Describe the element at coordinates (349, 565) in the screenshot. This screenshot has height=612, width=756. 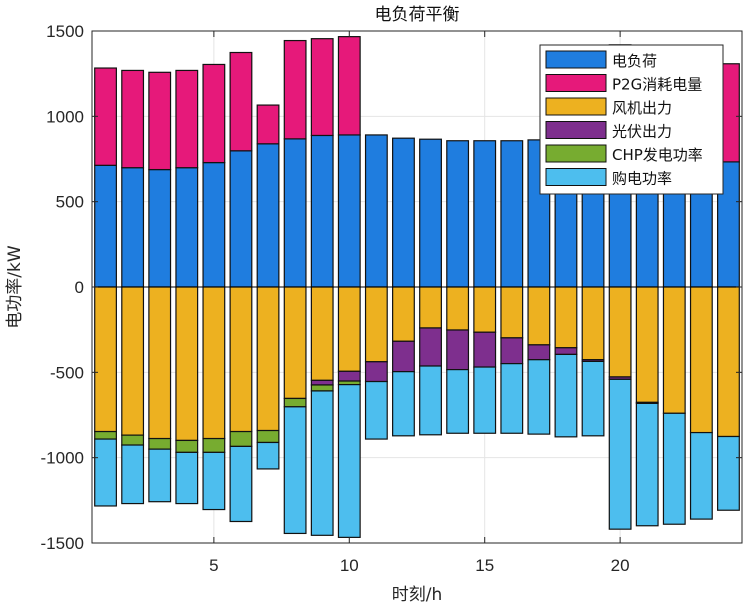
I see `x-tick-label: 10` at that location.